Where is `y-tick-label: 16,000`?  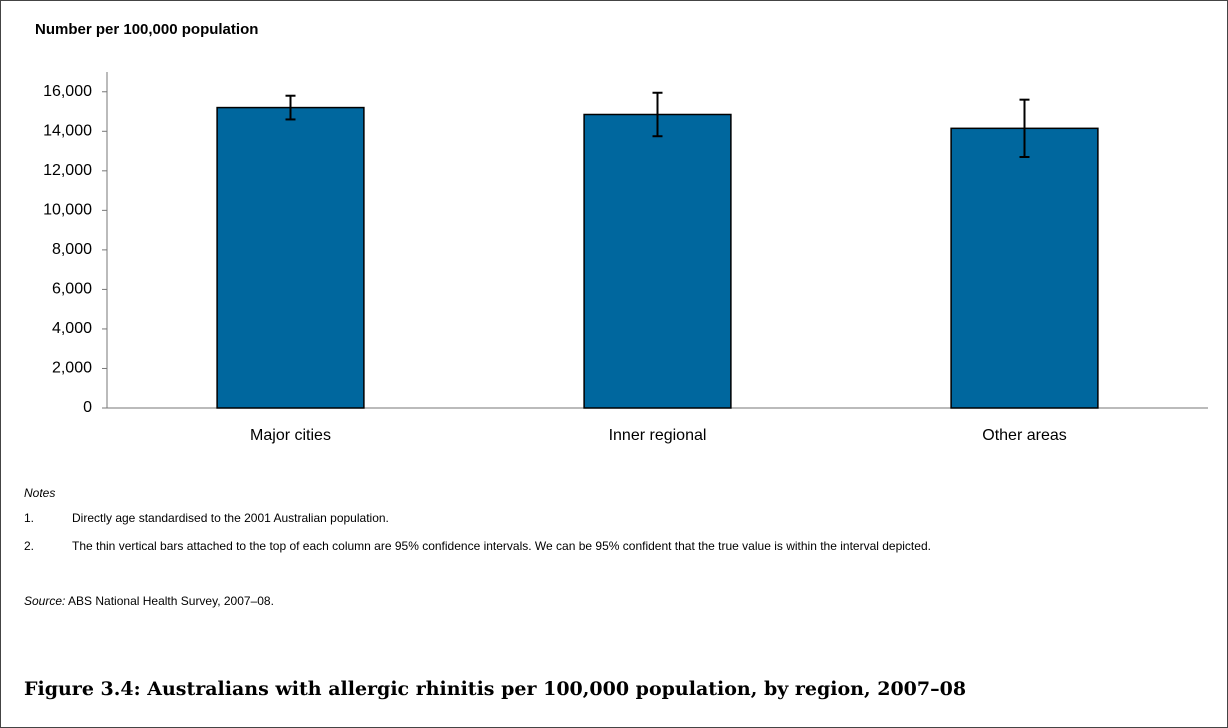
y-tick-label: 16,000 is located at coordinates (67, 91).